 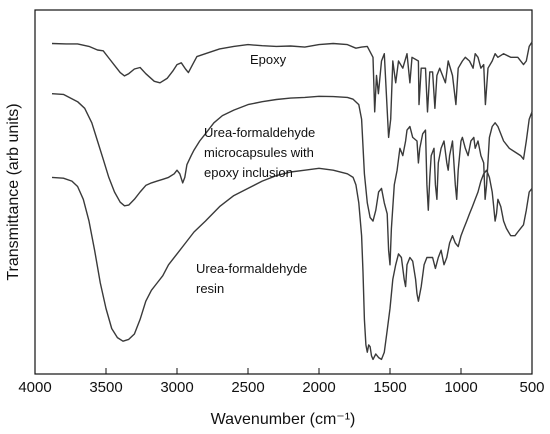 I want to click on x-tick-label: 2500, so click(x=247, y=387).